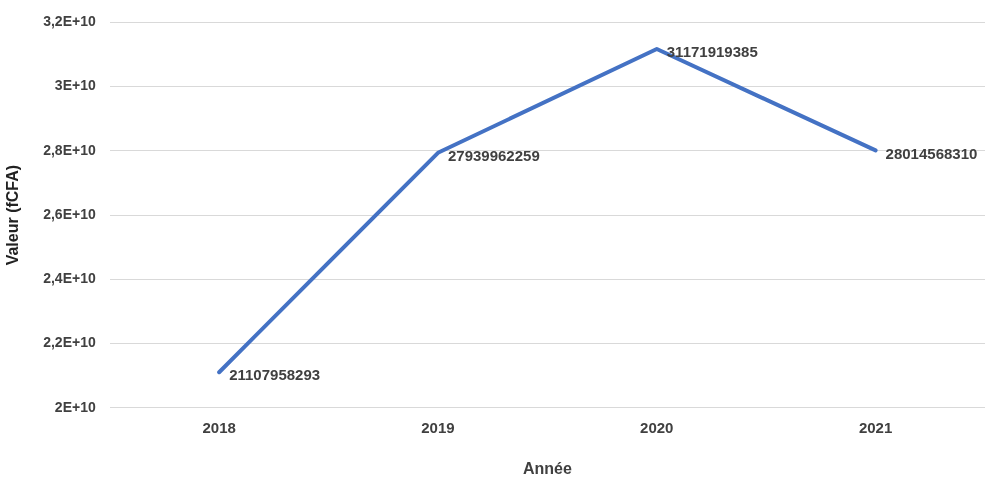 Image resolution: width=1003 pixels, height=479 pixels. What do you see at coordinates (69, 213) in the screenshot?
I see `y-tick-label: 2,6E+10` at bounding box center [69, 213].